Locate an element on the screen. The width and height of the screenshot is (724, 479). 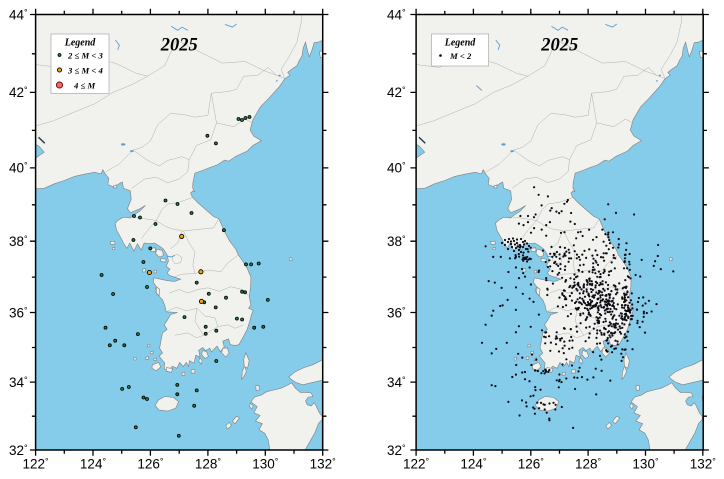
svg-text: 3 ≤ M < 4 is located at coordinates (85, 70).